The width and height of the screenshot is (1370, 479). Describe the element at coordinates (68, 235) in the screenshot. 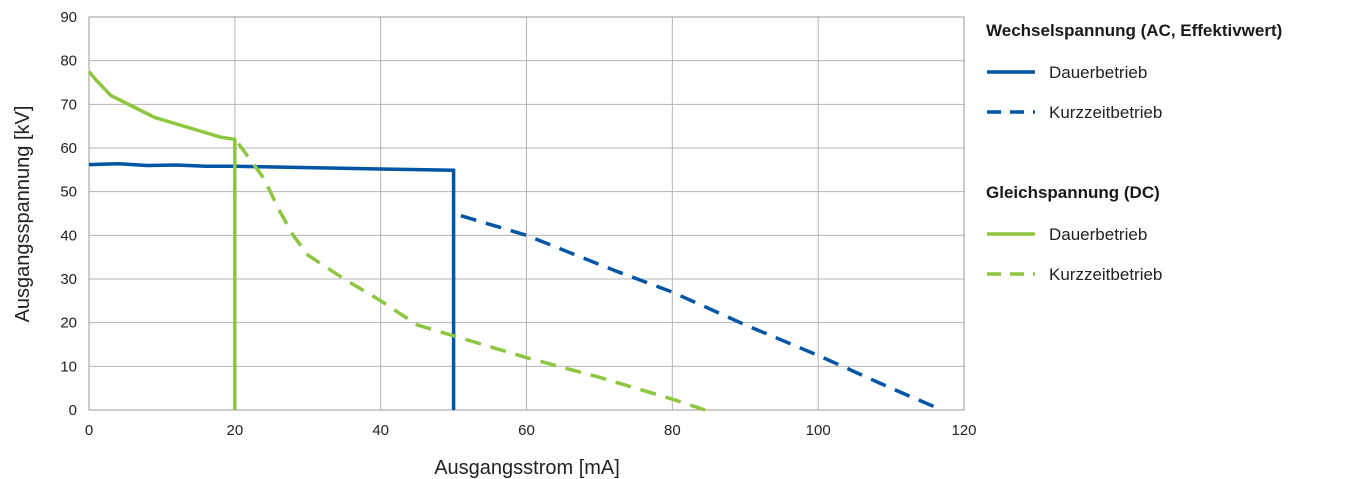

I see `y-tick-label: 40` at that location.